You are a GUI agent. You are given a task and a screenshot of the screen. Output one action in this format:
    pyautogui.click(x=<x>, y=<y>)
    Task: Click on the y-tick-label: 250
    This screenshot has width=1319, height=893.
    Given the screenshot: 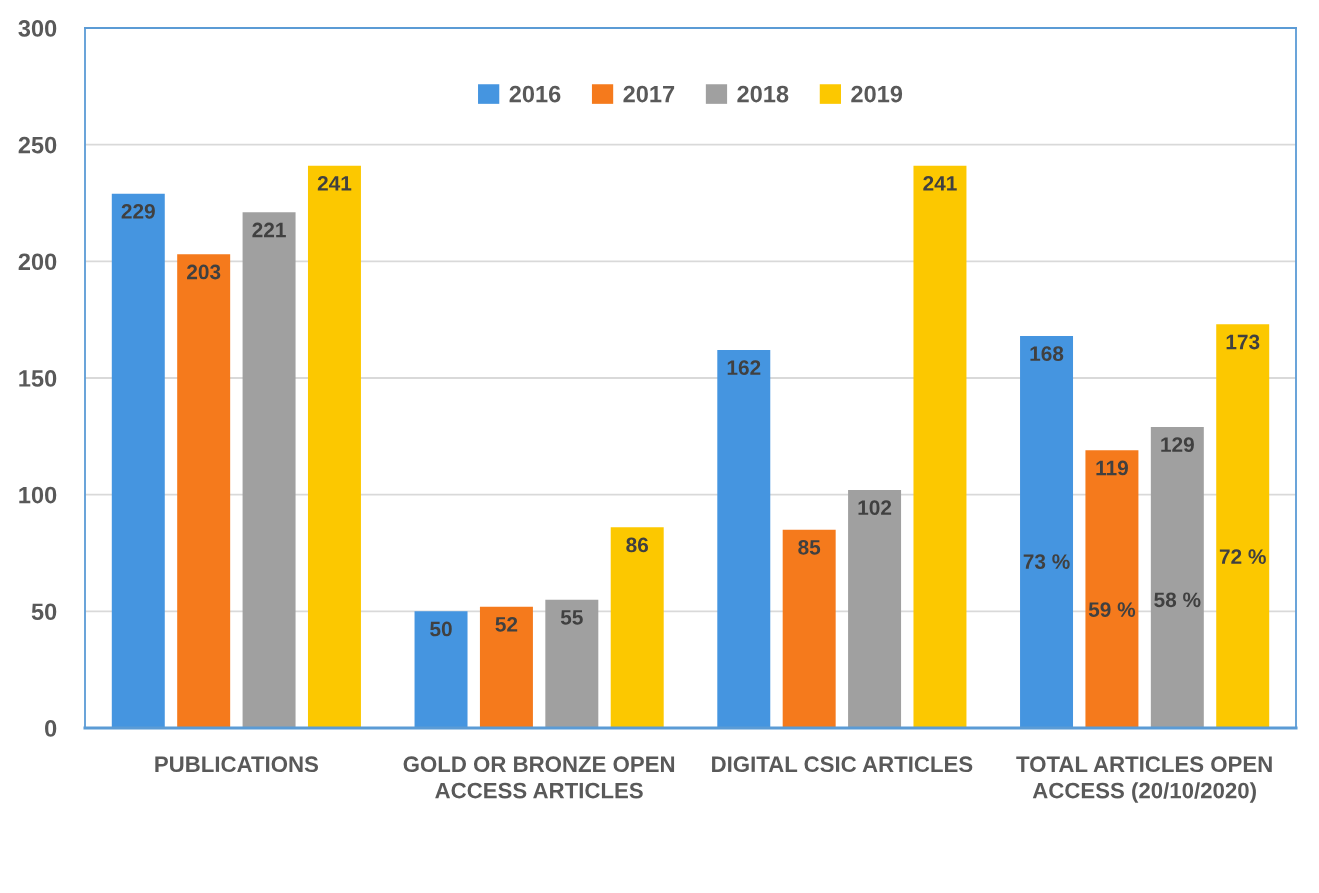 What is the action you would take?
    pyautogui.click(x=37, y=145)
    